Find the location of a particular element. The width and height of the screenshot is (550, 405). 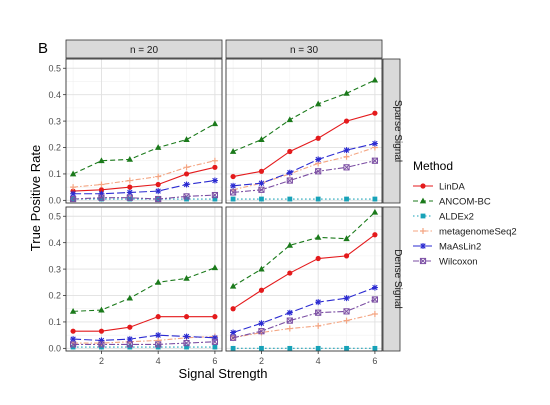

legend-title: Method is located at coordinates (433, 166).